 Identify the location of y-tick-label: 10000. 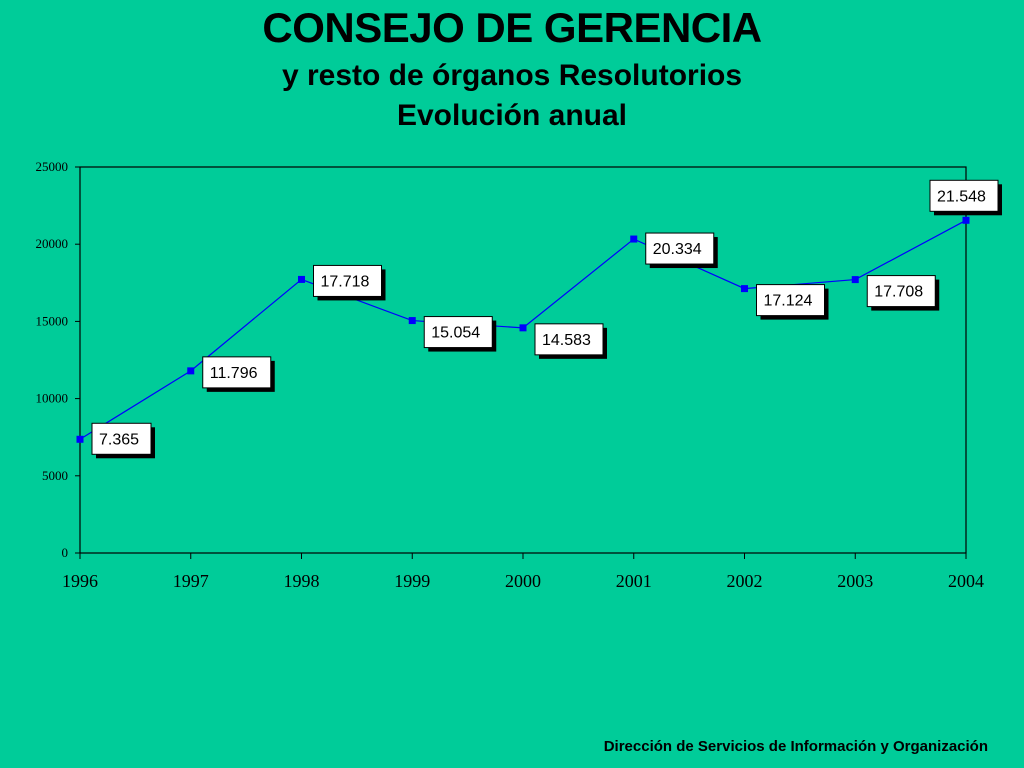
(52, 398).